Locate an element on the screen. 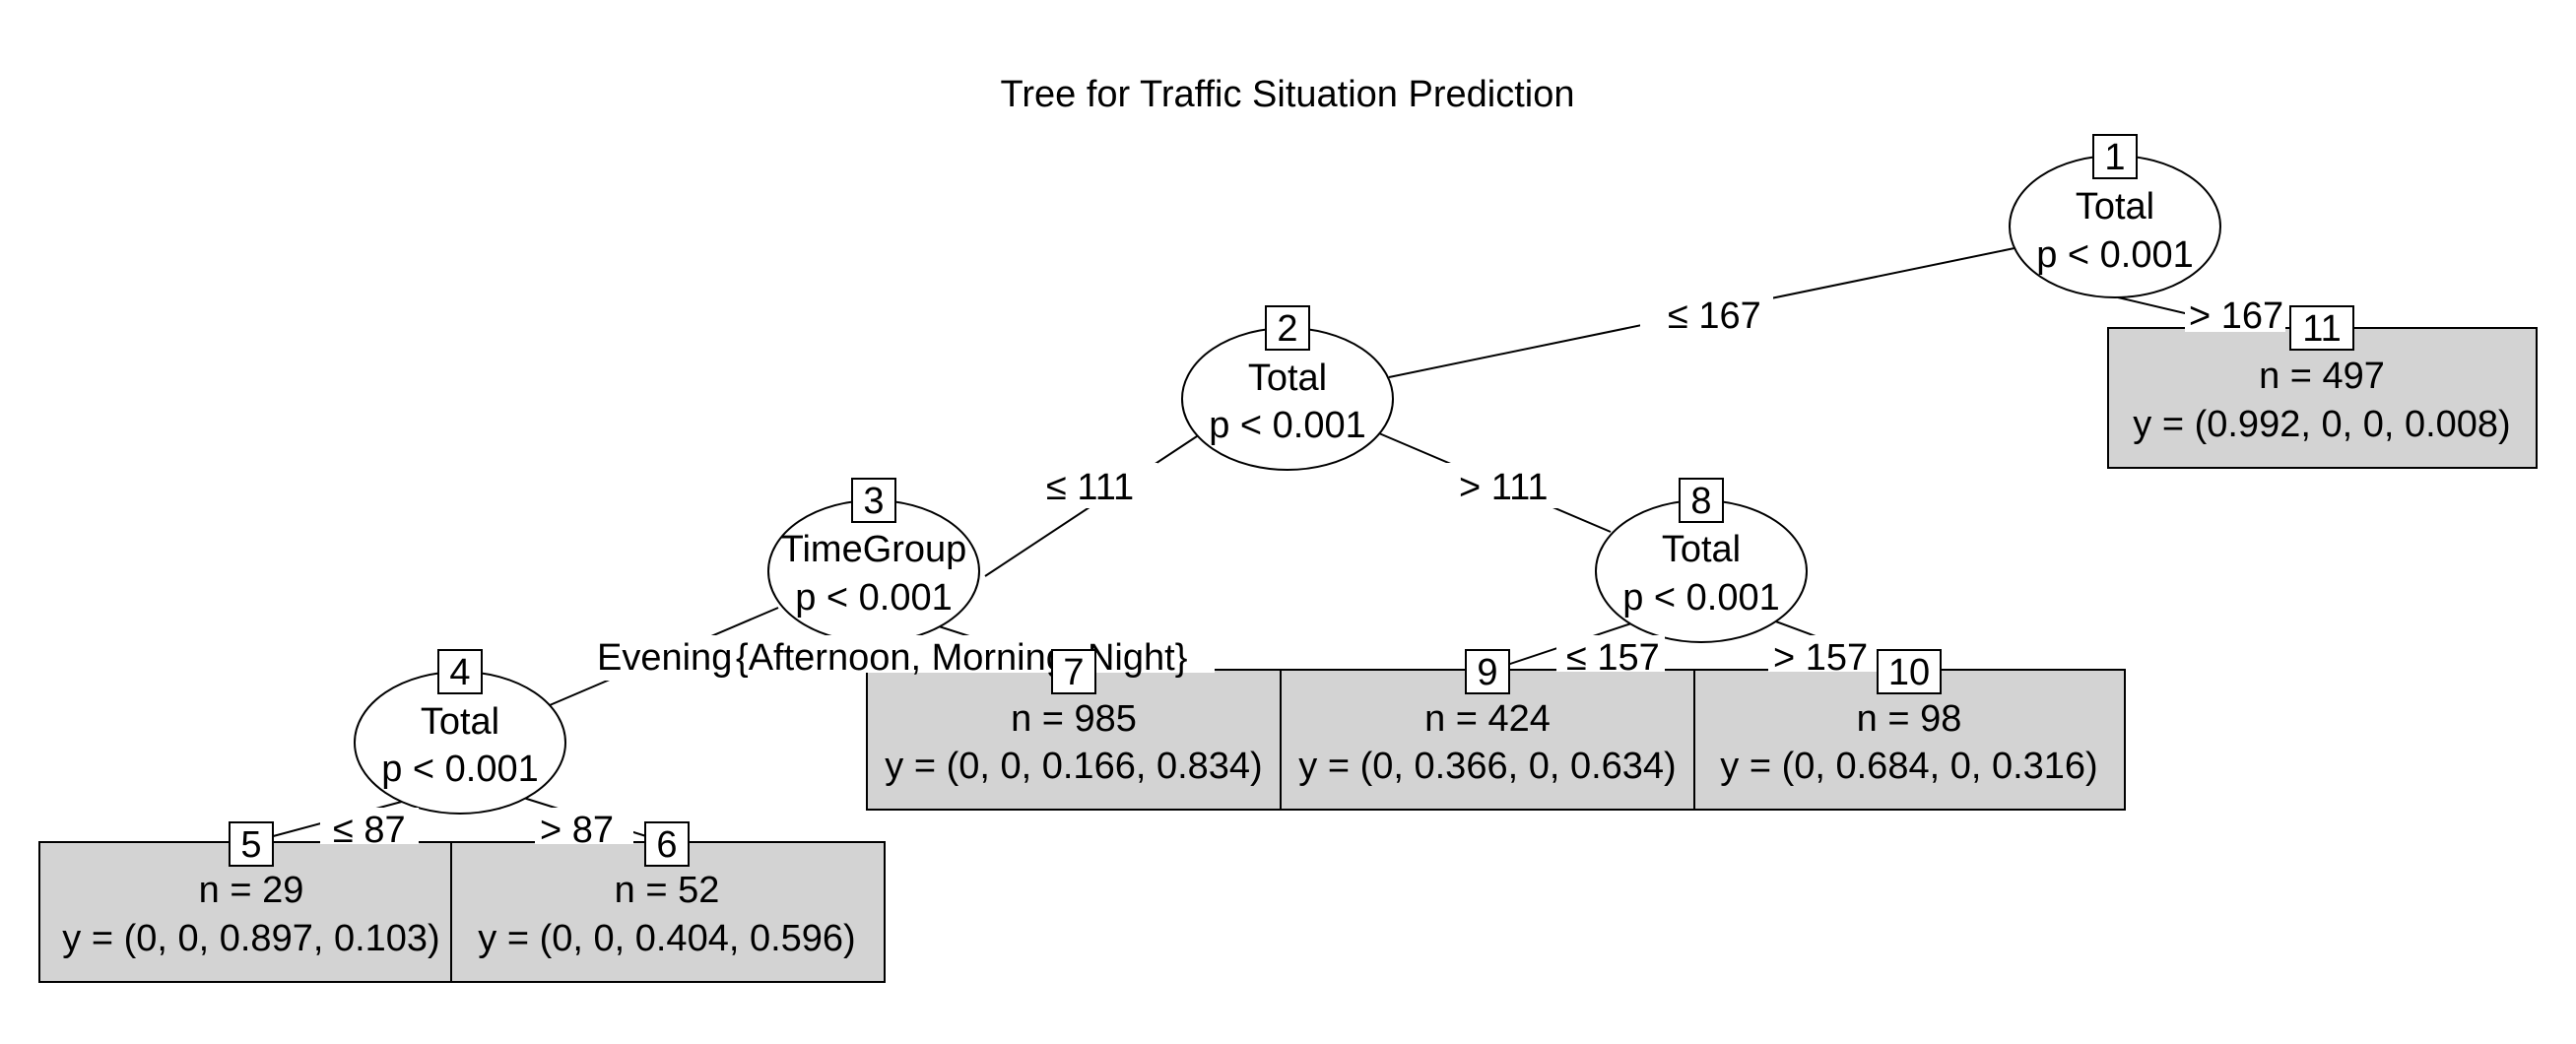 This screenshot has height=1044, width=2576. edge-label-1-2: ≤ 167 is located at coordinates (1715, 316).